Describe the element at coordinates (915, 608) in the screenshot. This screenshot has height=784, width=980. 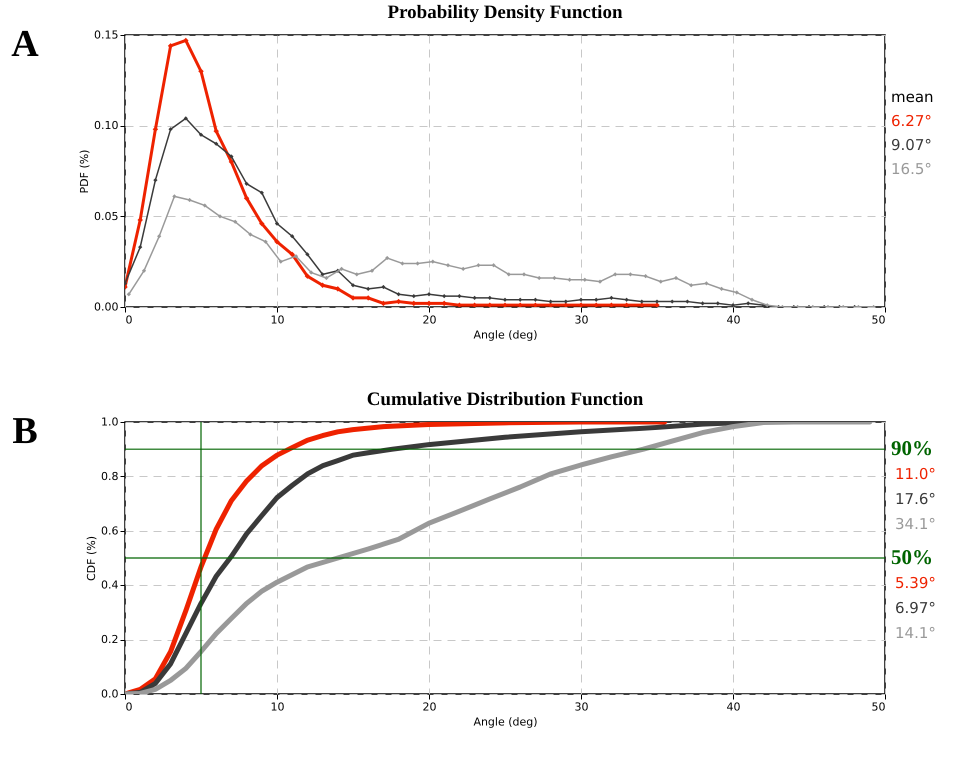
I see `text: 6.97°` at that location.